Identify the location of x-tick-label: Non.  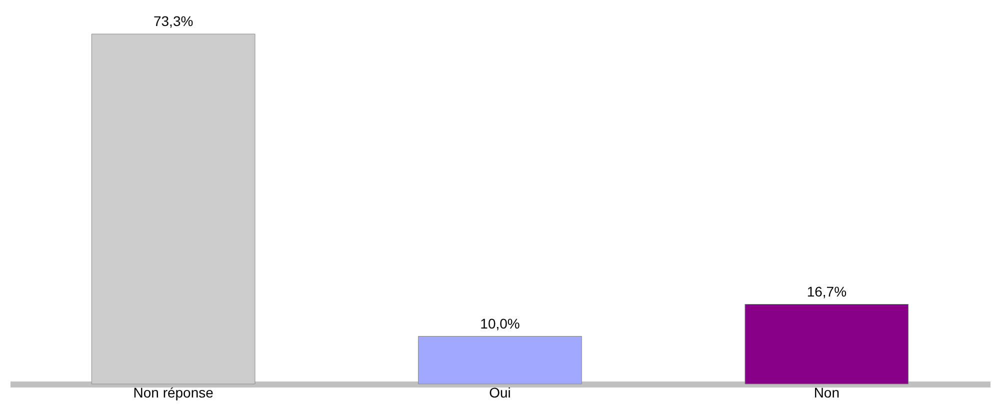
(827, 392).